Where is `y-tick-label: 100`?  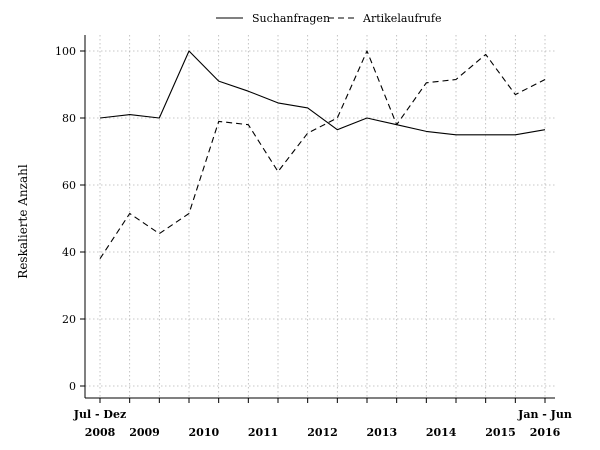
y-tick-label: 100 is located at coordinates (65, 51).